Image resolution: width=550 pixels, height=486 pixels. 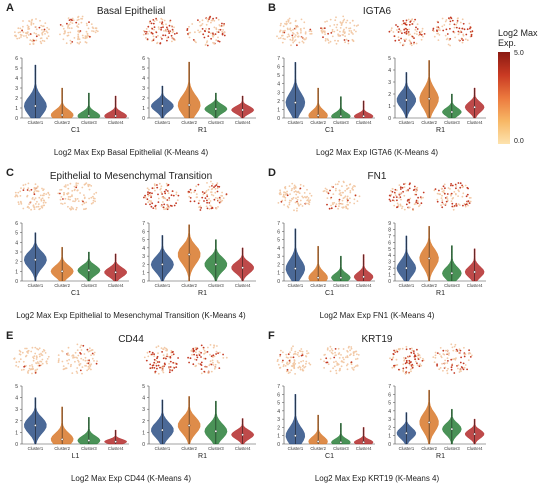 What do you see at coordinates (329, 293) in the screenshot?
I see `group-label: C1` at bounding box center [329, 293].